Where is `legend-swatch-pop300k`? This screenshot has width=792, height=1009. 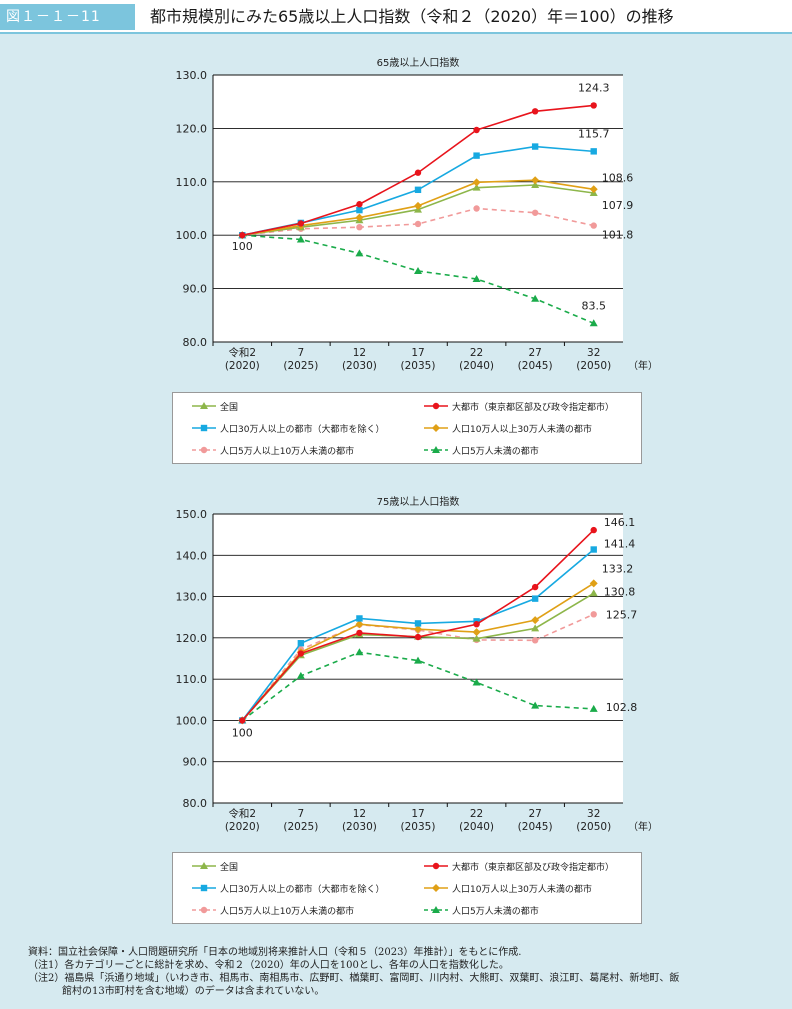 legend-swatch-pop300k is located at coordinates (204, 888).